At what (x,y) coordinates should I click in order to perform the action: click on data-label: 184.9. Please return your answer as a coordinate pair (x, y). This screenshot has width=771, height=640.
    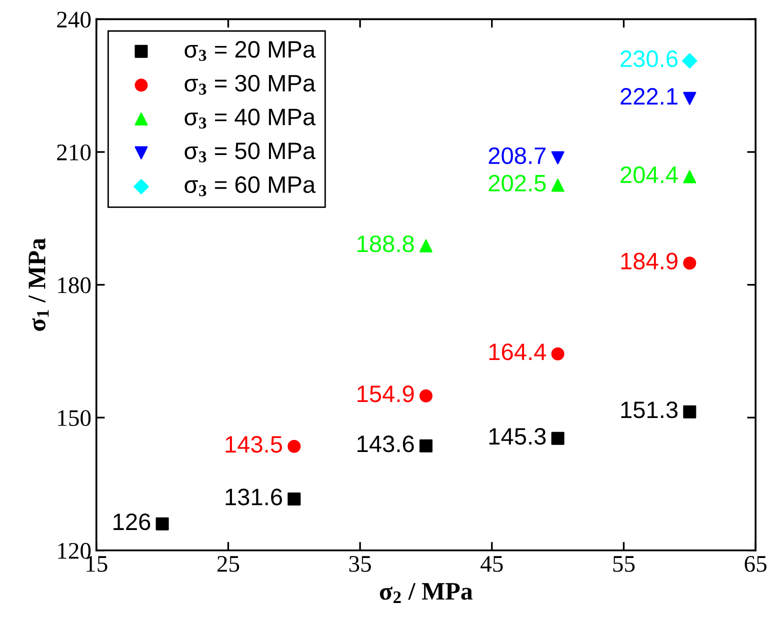
    Looking at the image, I should click on (649, 261).